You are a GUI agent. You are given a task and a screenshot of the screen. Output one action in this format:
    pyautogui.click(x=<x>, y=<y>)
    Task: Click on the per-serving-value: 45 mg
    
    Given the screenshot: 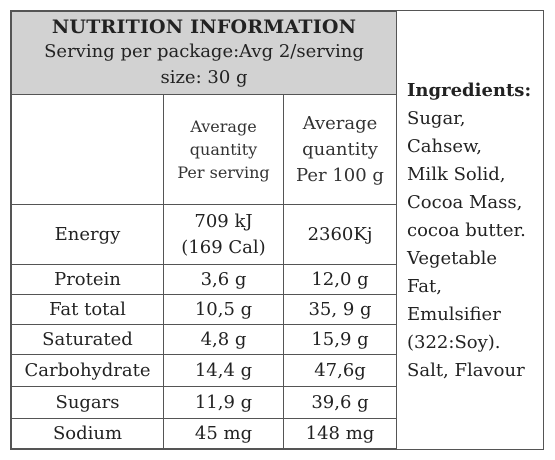 What is the action you would take?
    pyautogui.click(x=223, y=433)
    